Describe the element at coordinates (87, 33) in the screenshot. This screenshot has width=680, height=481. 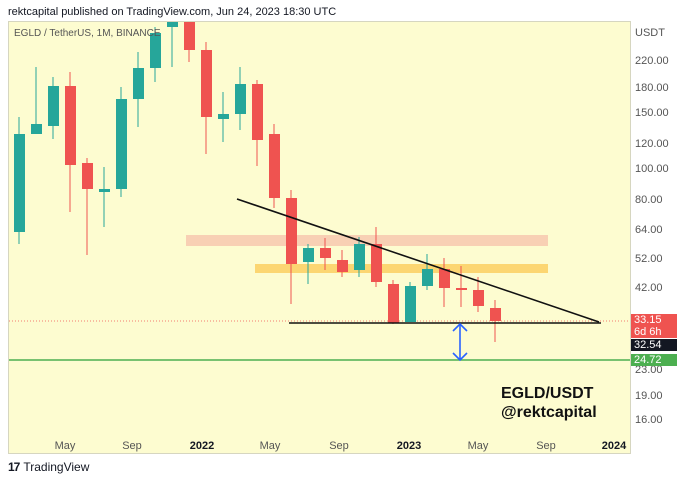
I see `symbol-label: EGLD / TetherUS, 1M, BINANCE` at that location.